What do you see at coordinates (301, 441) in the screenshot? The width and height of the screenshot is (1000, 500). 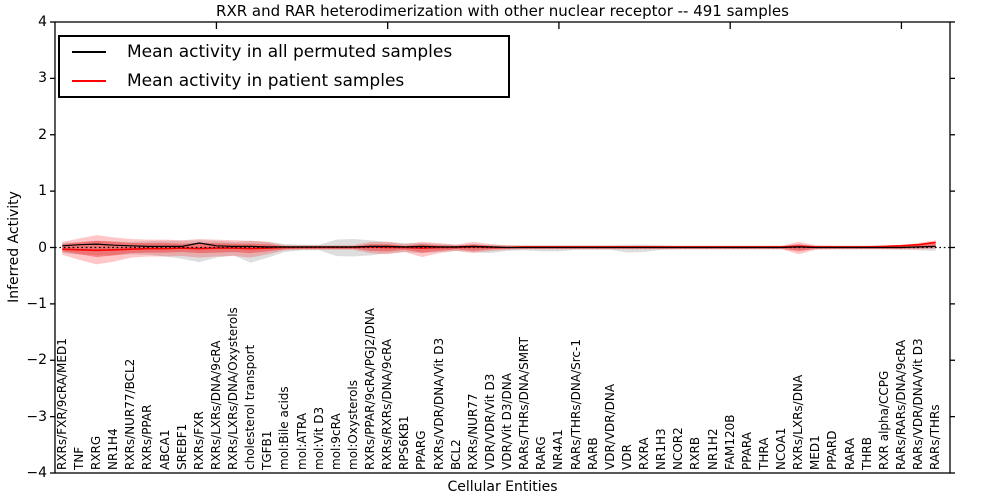 I see `x-tick-label-text: mol:ATRA` at bounding box center [301, 441].